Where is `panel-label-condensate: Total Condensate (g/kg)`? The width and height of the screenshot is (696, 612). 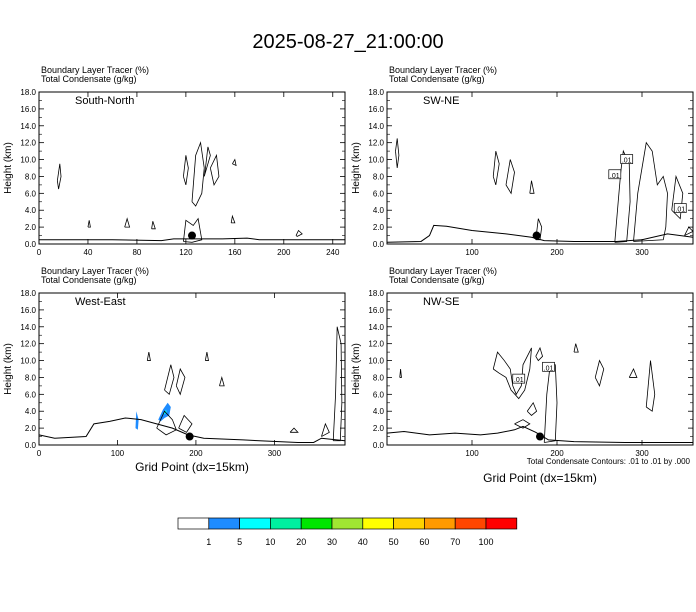
panel-label-condensate: Total Condensate (g/kg) is located at coordinates (437, 280).